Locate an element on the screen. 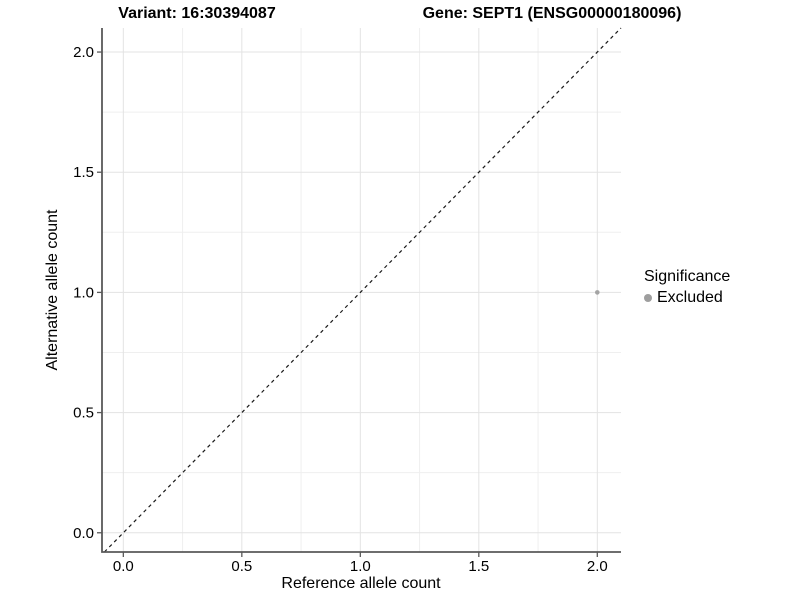 This screenshot has width=800, height=600. x-tick-label: 0.0 is located at coordinates (123, 566).